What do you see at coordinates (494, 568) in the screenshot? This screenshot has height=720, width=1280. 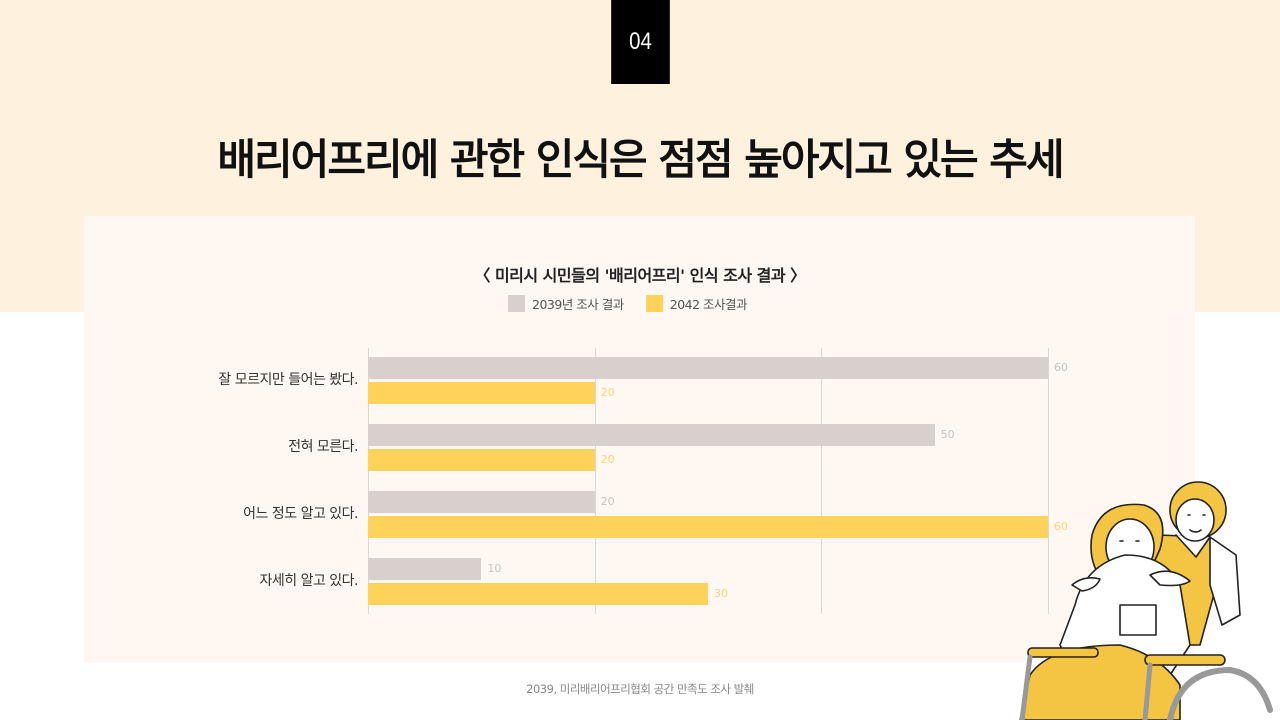 I see `bar-value-label: 10` at bounding box center [494, 568].